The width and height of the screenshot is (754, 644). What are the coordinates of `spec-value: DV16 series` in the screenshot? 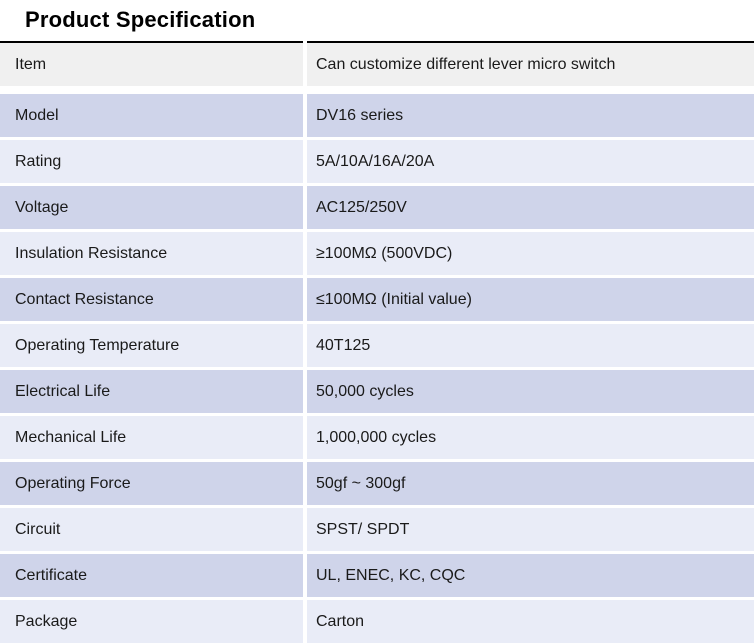 It's located at (530, 115).